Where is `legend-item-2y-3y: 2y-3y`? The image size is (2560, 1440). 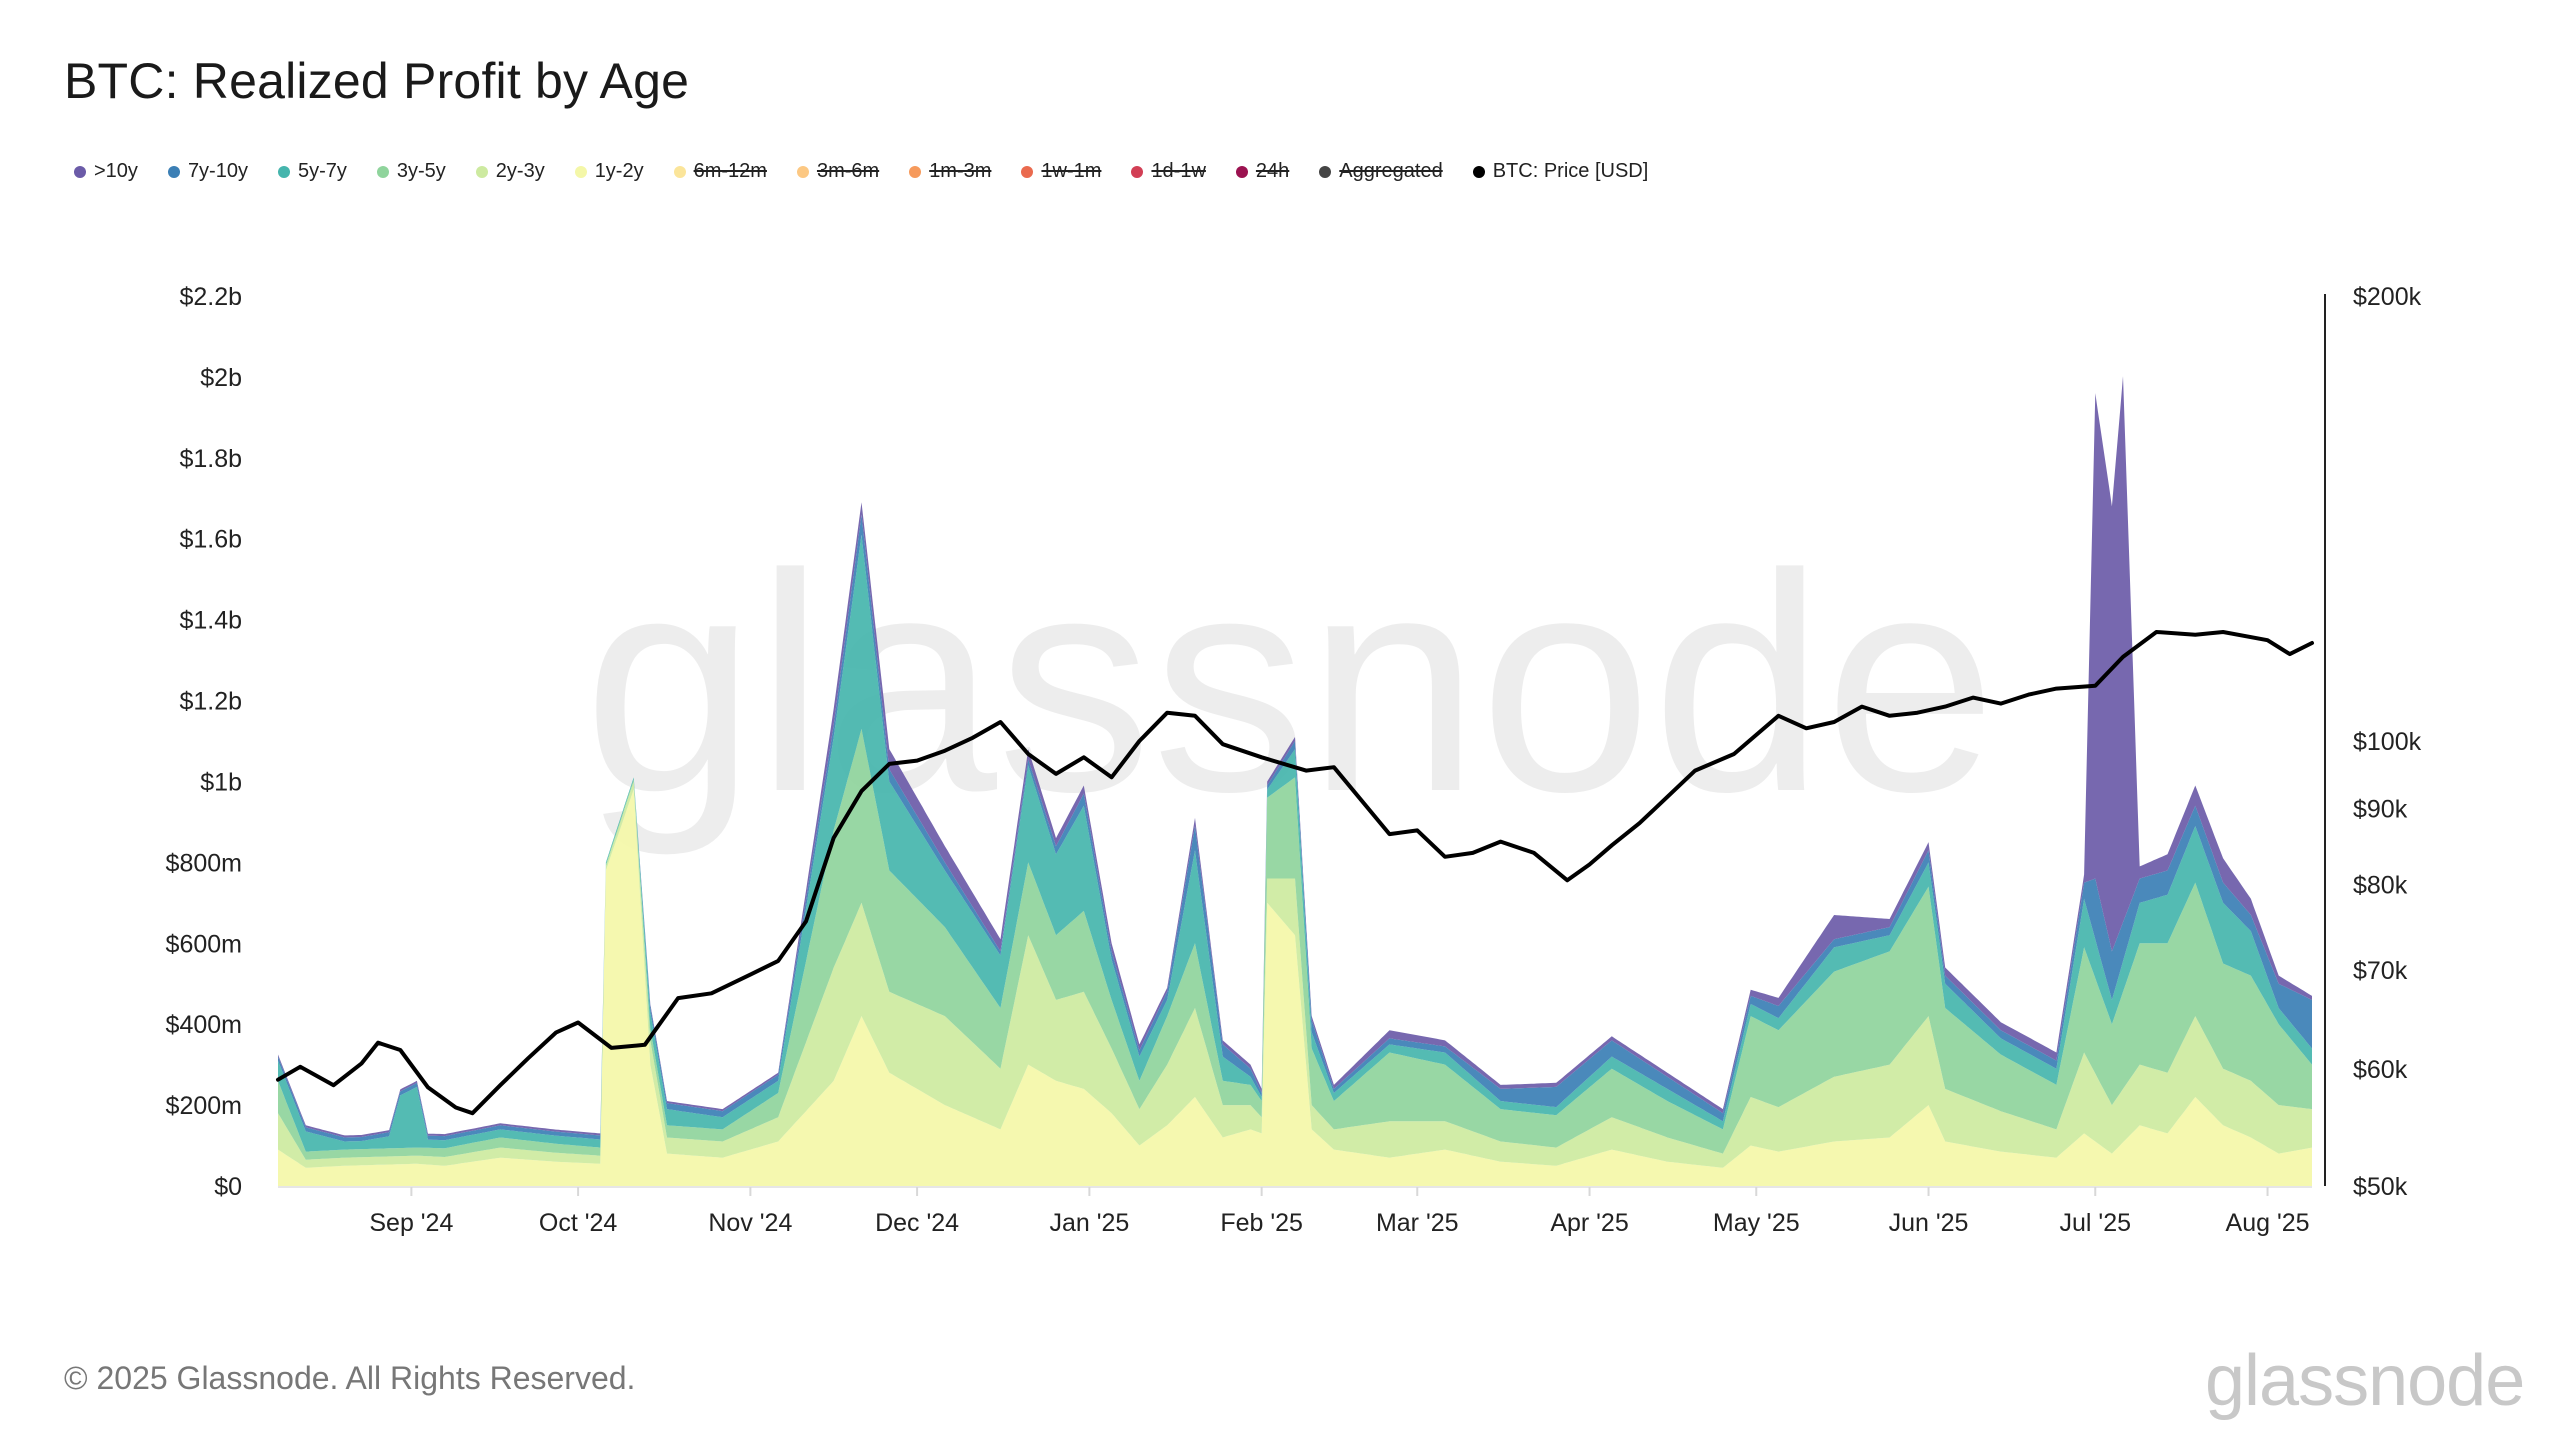 legend-item-2y-3y: 2y-3y is located at coordinates (510, 171).